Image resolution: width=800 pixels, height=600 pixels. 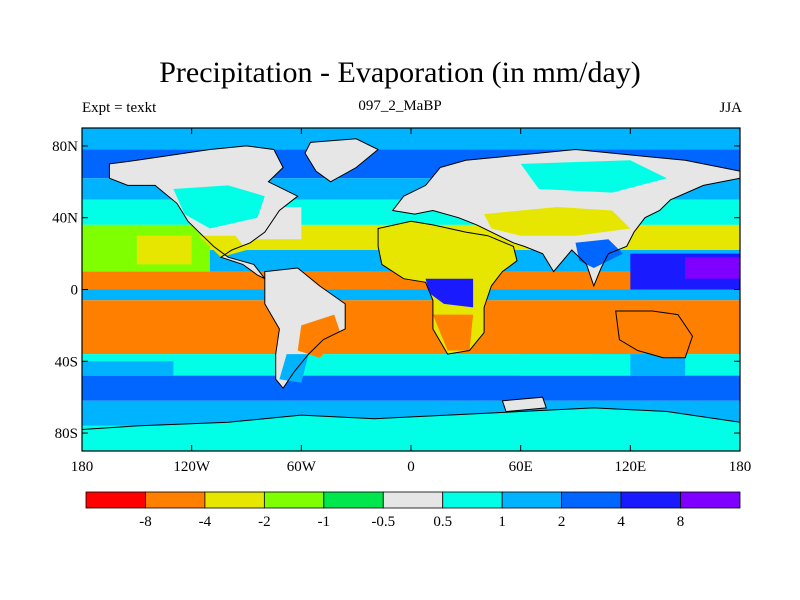 What do you see at coordinates (264, 522) in the screenshot?
I see `colorbar-label: -2` at bounding box center [264, 522].